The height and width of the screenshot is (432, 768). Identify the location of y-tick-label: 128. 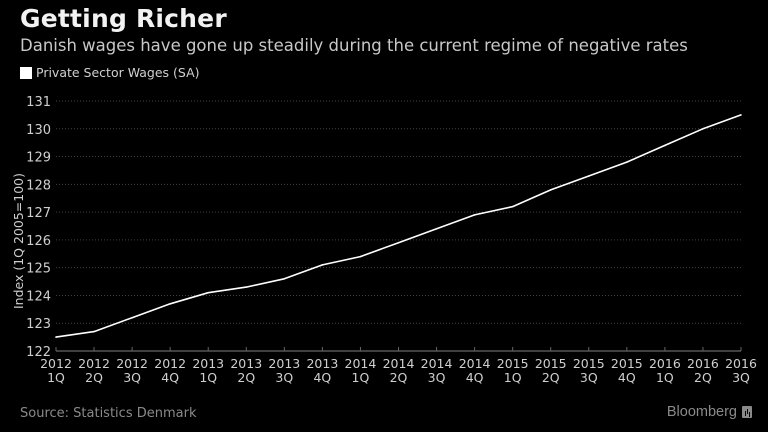
(38, 185).